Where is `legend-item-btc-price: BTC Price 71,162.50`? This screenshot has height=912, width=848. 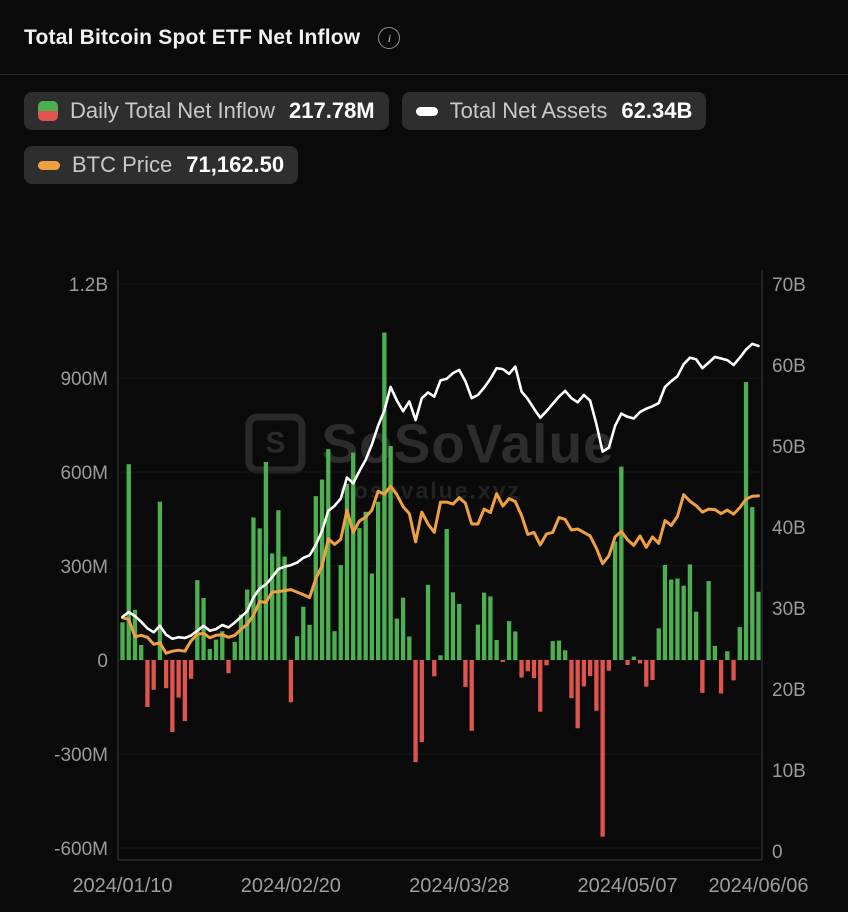
legend-item-btc-price: BTC Price 71,162.50 is located at coordinates (161, 165).